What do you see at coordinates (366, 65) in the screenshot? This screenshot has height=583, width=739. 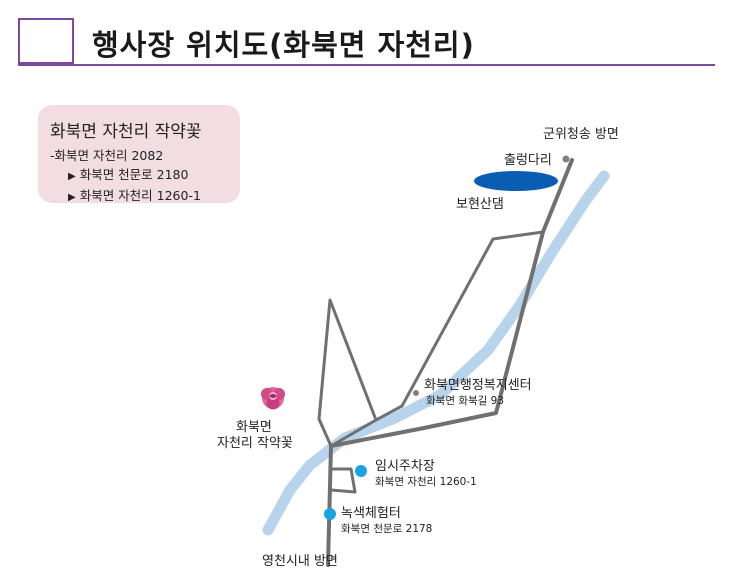 I see `title-underline` at bounding box center [366, 65].